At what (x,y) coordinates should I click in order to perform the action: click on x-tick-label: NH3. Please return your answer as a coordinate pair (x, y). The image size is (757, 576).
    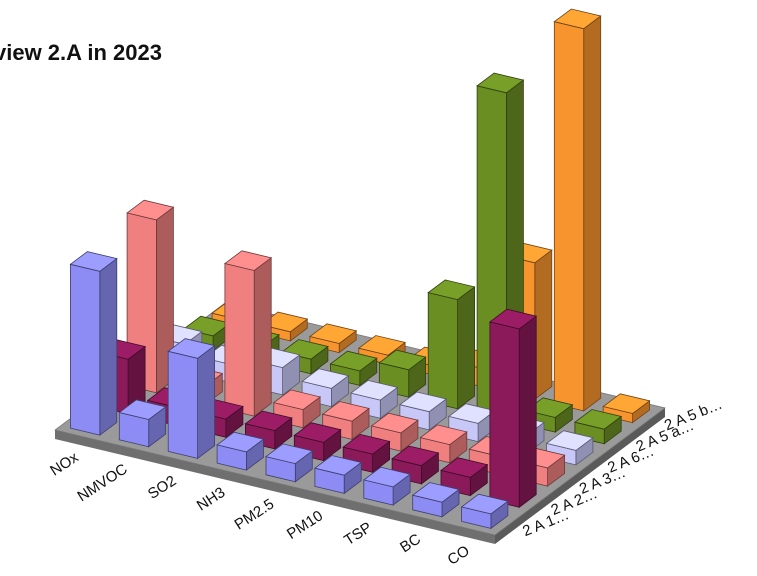
    Looking at the image, I should click on (211, 499).